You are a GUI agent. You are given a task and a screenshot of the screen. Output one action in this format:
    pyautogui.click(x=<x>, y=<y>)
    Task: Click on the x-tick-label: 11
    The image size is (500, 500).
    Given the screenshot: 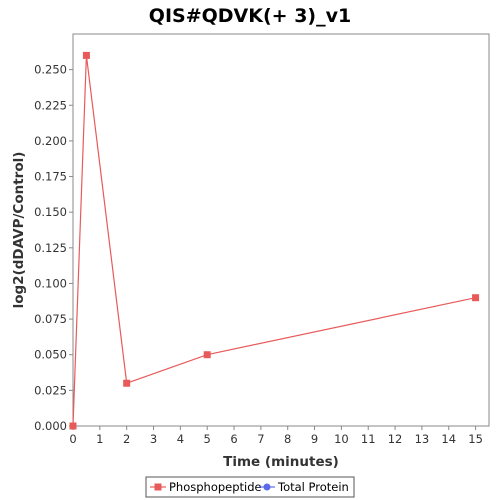 What is the action you would take?
    pyautogui.click(x=368, y=439)
    